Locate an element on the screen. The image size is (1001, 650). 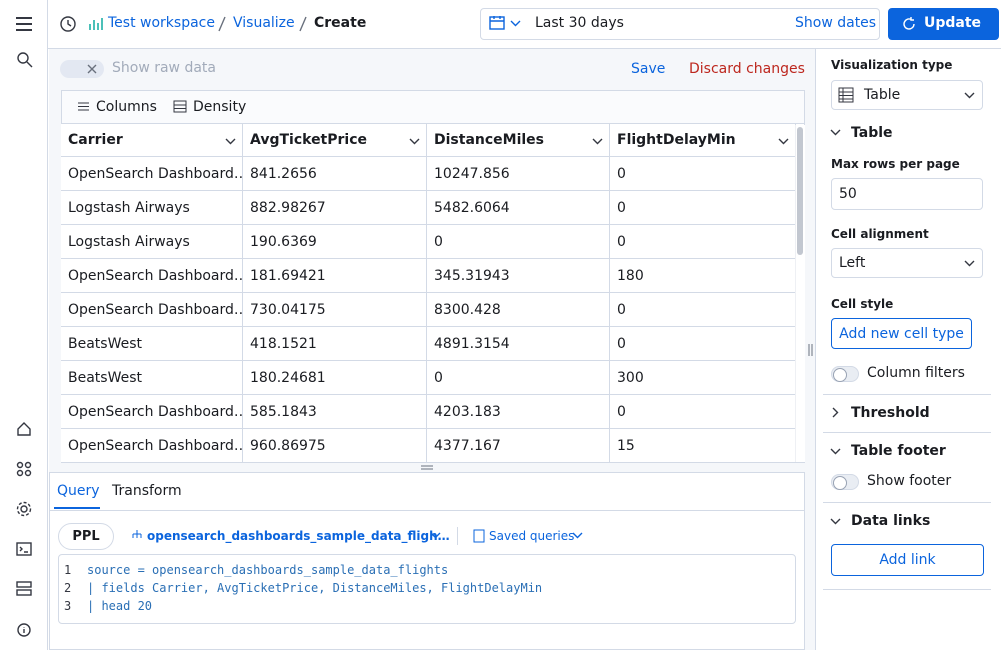
columns-icon is located at coordinates (83, 106).